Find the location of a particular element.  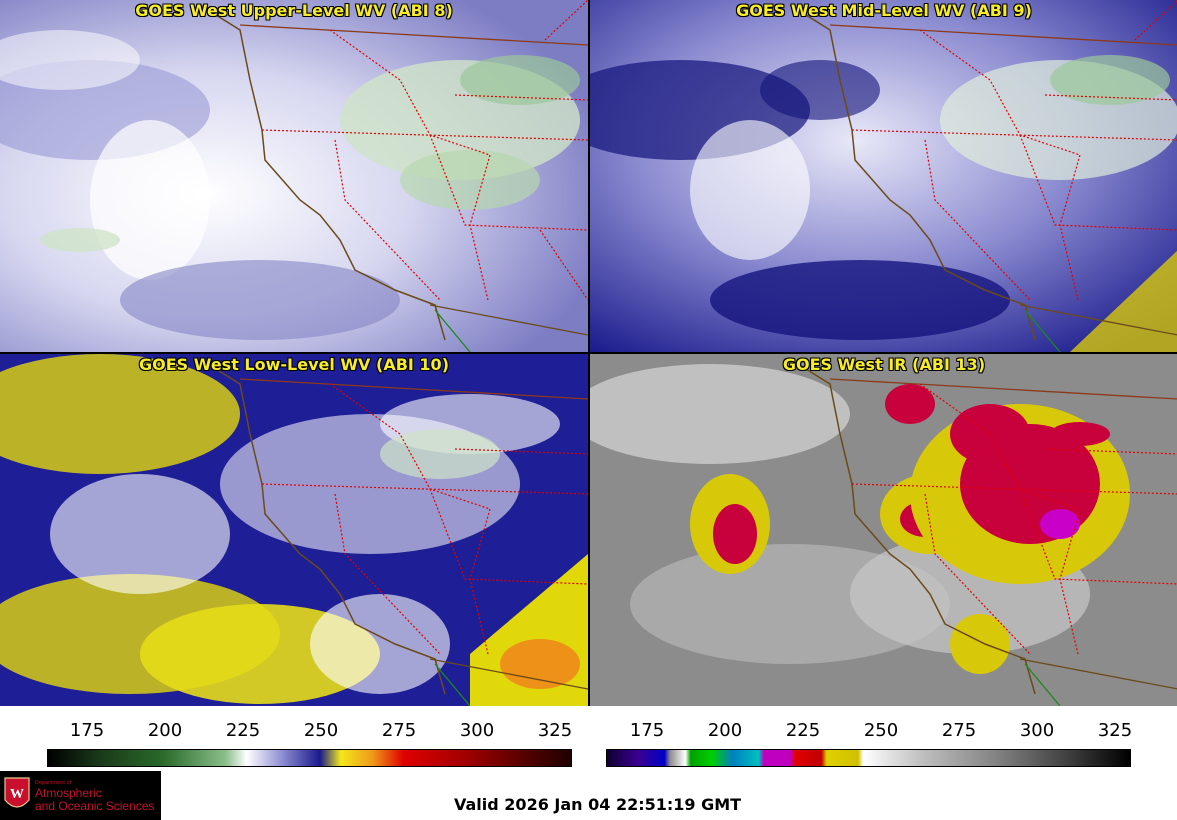

panel-title: GOES West IR (ABI 13) is located at coordinates (884, 364).